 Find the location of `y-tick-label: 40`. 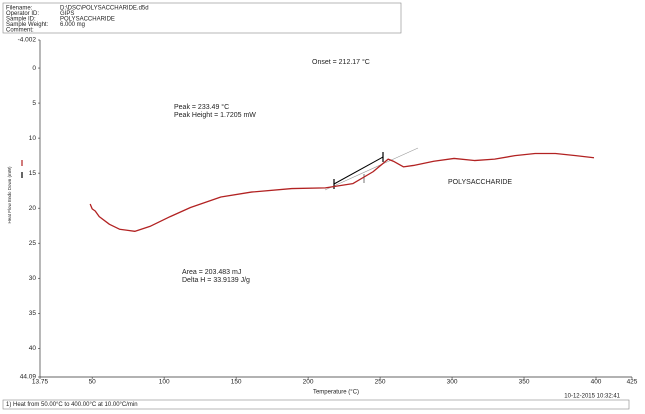

y-tick-label: 40 is located at coordinates (33, 348).